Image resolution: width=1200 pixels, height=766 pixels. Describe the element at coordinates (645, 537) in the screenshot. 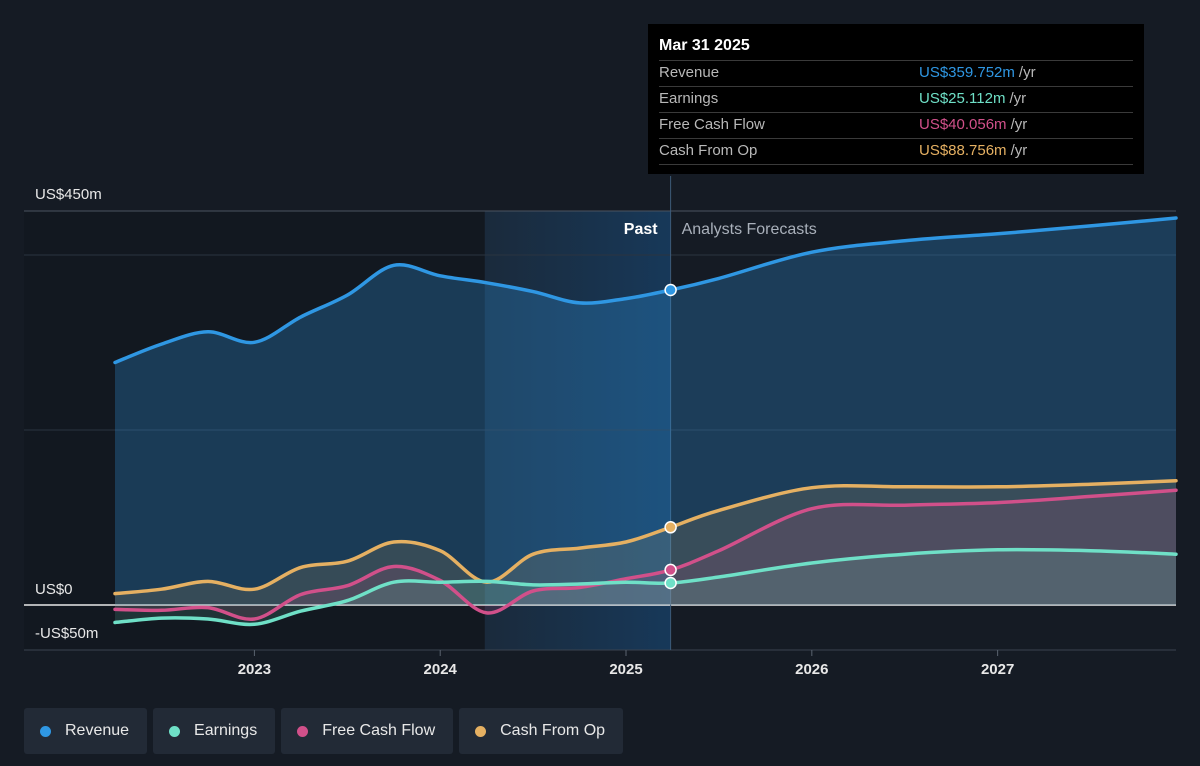

I see `cash-from-op-line` at that location.